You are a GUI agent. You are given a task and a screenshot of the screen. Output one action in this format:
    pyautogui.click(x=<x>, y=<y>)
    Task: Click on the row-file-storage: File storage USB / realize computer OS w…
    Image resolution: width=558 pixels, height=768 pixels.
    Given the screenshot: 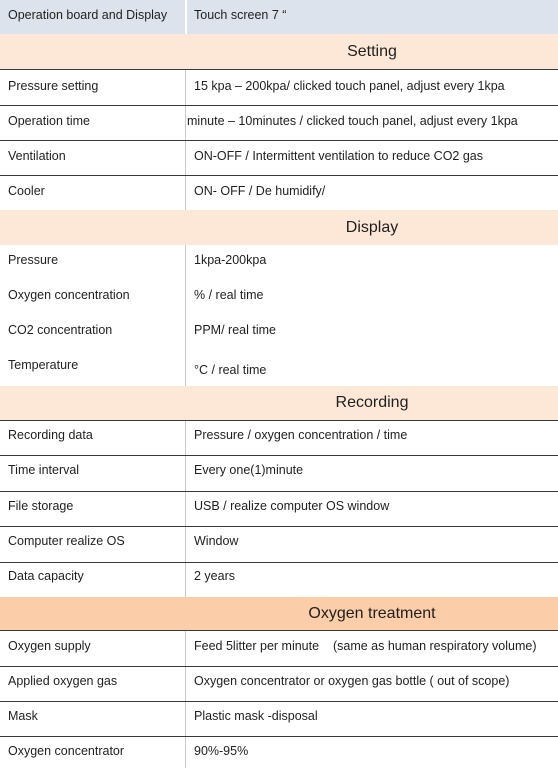 What is the action you would take?
    pyautogui.click(x=279, y=509)
    